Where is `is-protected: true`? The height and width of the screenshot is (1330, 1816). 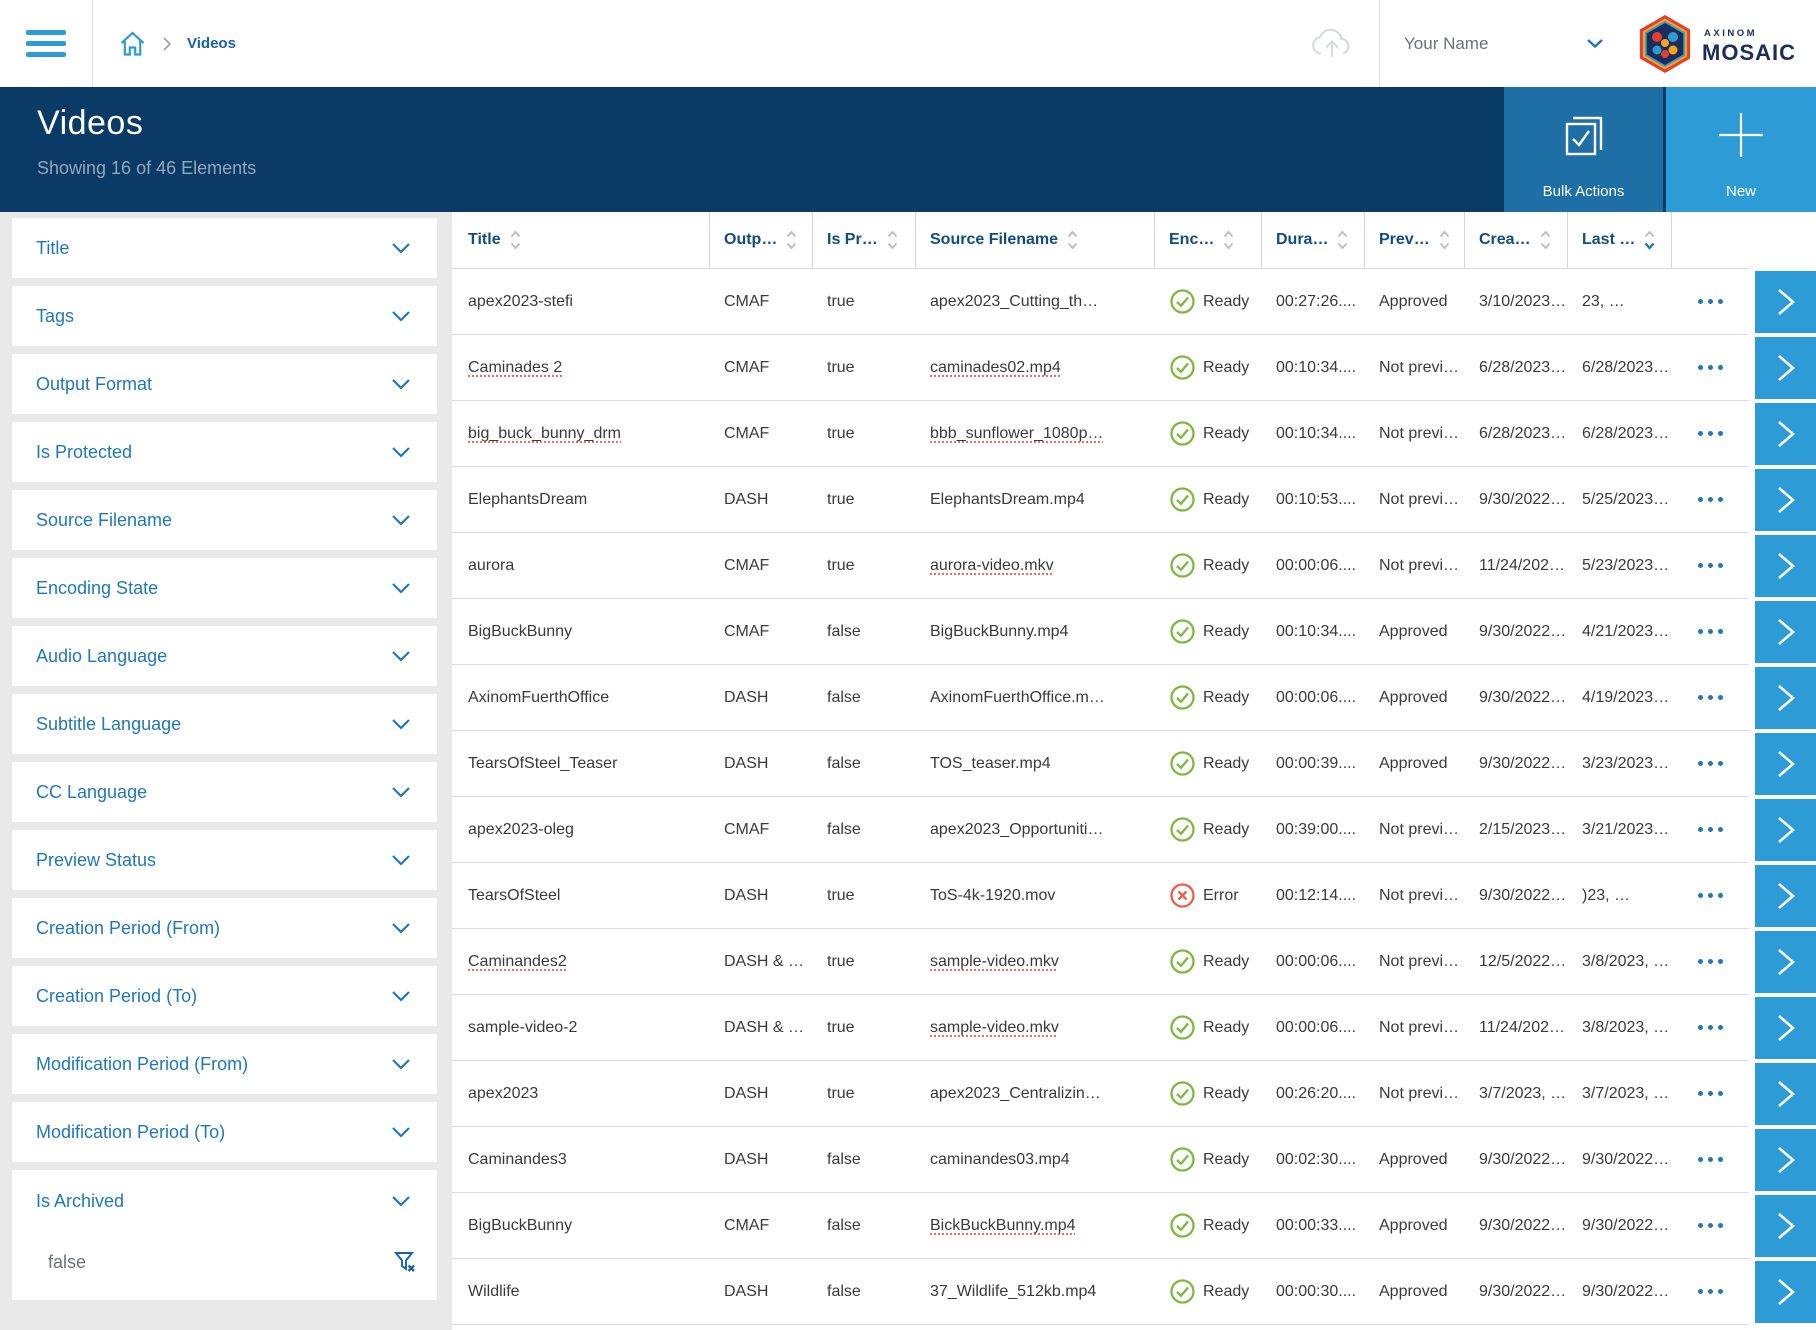 is-protected: true is located at coordinates (841, 895).